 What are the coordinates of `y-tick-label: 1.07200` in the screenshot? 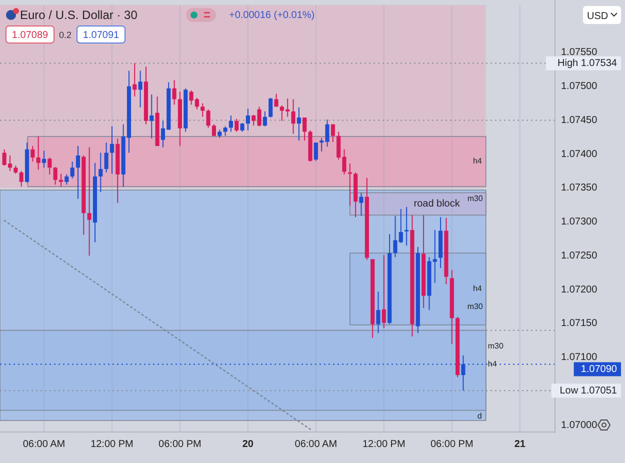 It's located at (579, 290).